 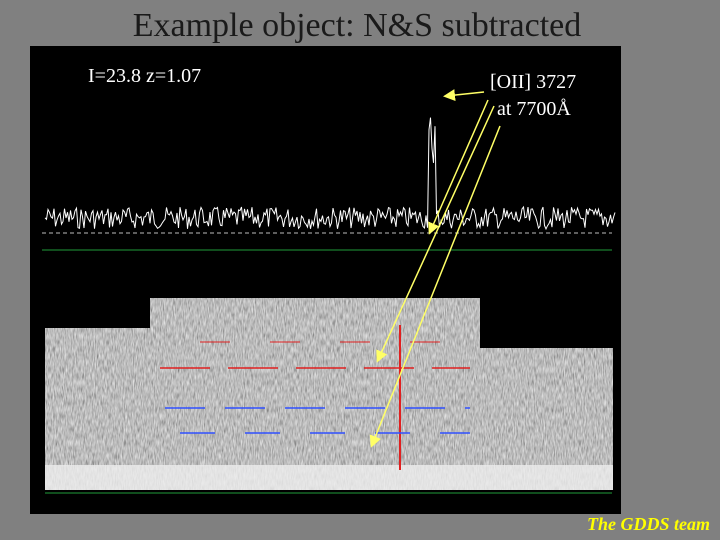 I want to click on line-label: [OII] 3727, so click(x=533, y=82).